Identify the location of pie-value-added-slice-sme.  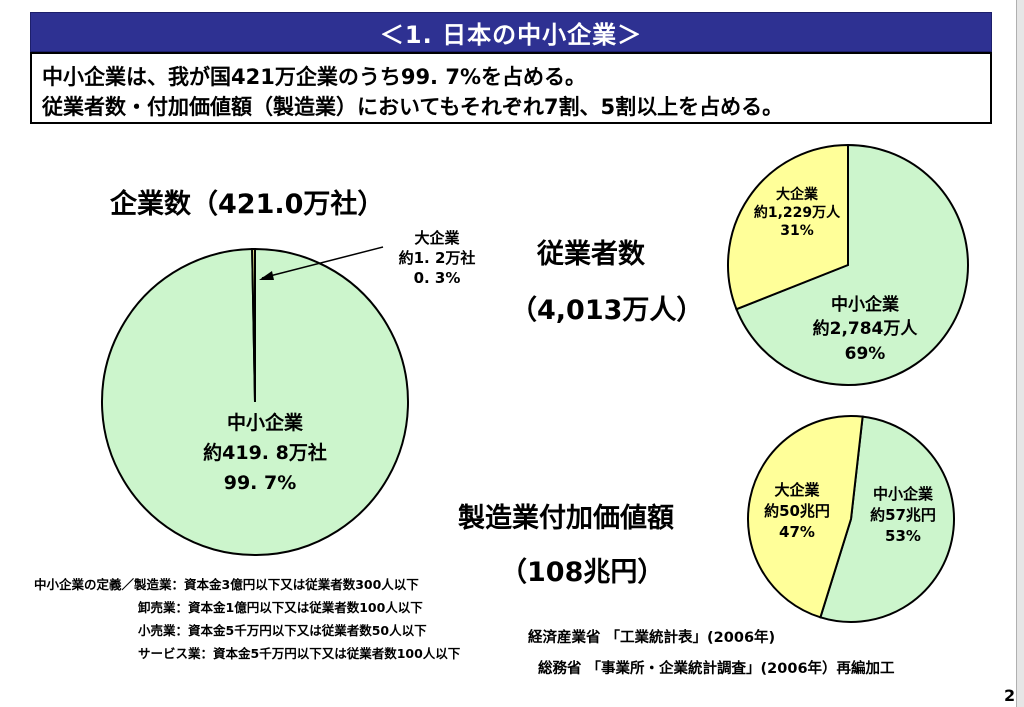
(887, 519).